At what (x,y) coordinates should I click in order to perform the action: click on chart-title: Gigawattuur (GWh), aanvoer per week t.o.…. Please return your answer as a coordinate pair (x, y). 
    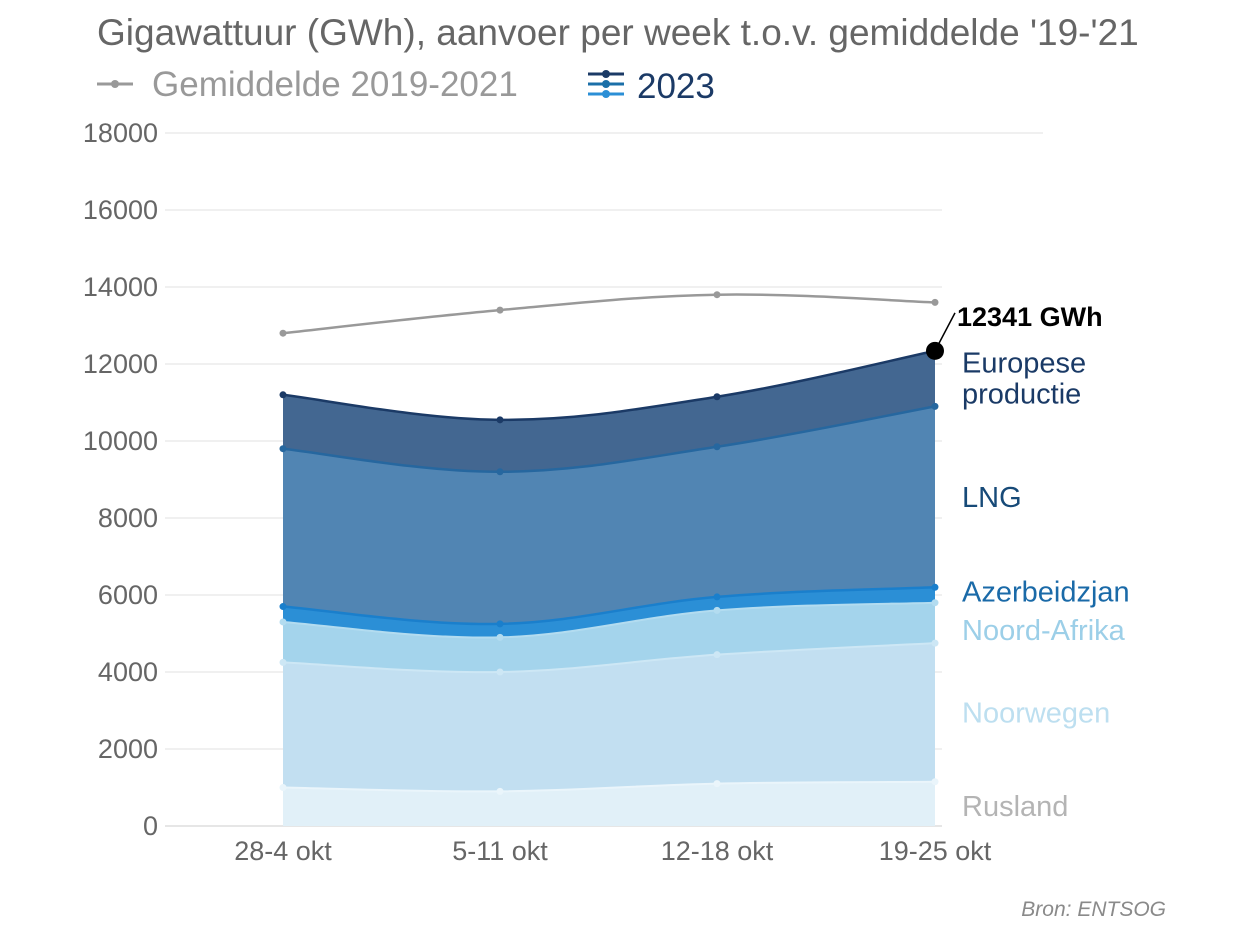
    Looking at the image, I should click on (618, 32).